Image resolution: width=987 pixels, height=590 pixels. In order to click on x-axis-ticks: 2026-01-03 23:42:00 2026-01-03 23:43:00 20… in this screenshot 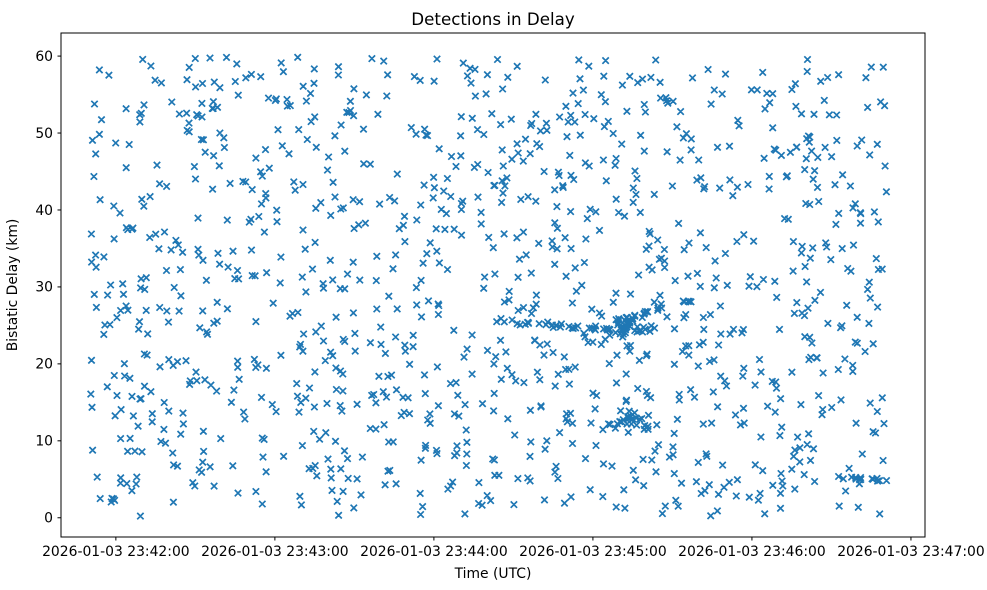, I will do `click(513, 548)`.